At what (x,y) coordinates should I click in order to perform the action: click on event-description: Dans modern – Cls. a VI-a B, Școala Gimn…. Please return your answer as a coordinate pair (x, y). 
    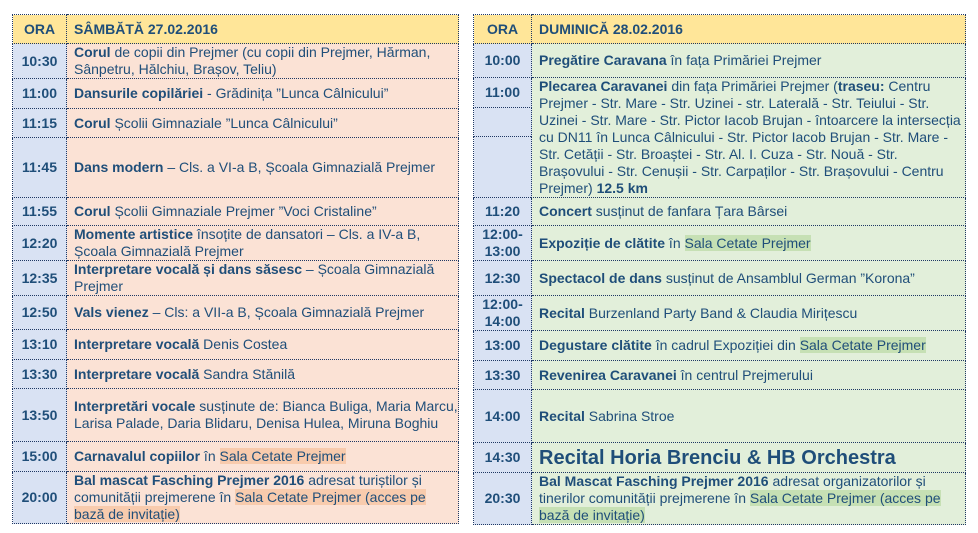
    Looking at the image, I should click on (262, 167).